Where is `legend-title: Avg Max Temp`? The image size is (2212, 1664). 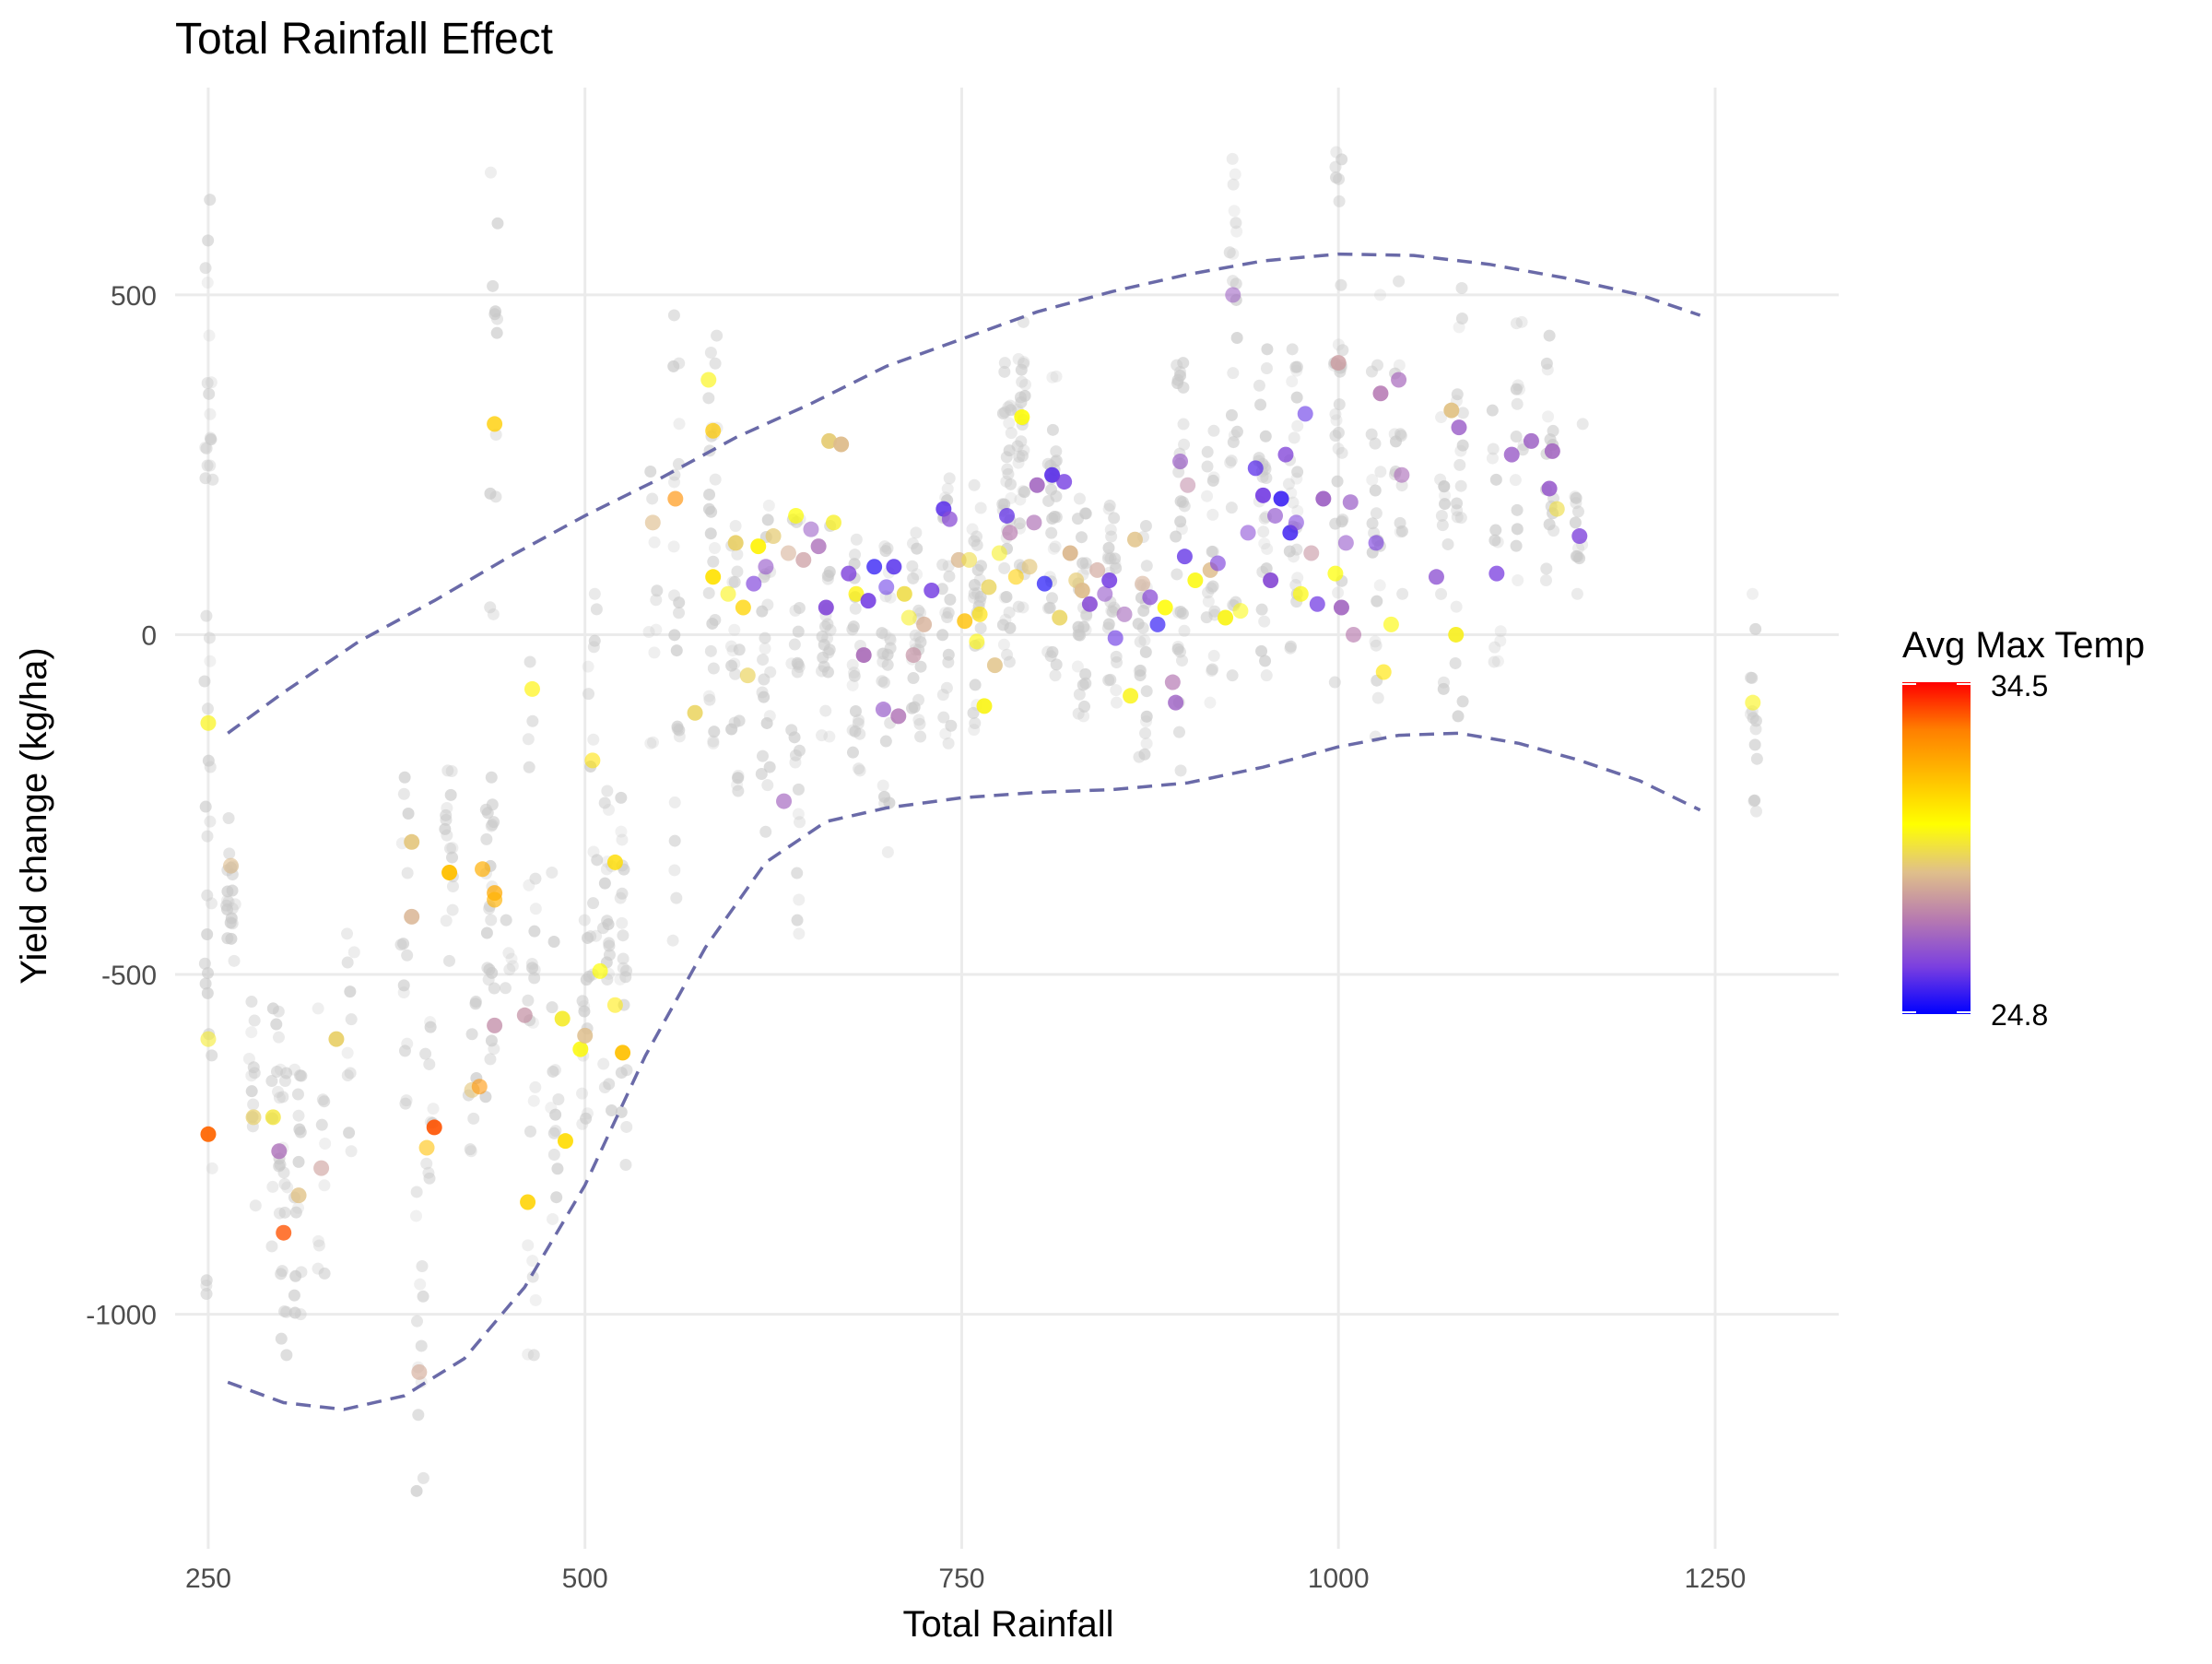 legend-title: Avg Max Temp is located at coordinates (2023, 645).